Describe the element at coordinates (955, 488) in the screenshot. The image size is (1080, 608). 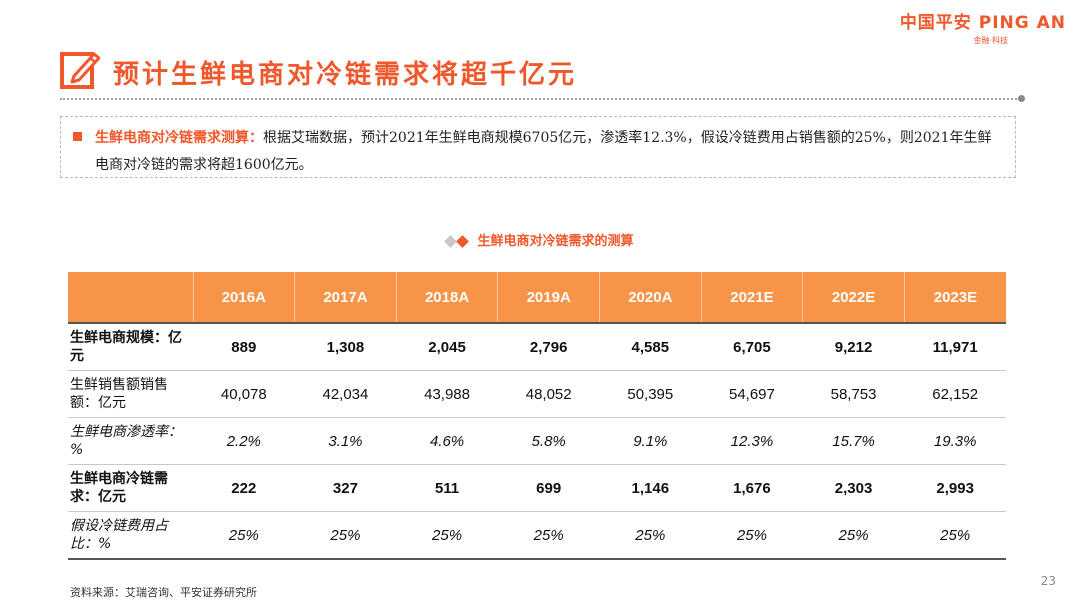
I see `table-cell: 2,993` at that location.